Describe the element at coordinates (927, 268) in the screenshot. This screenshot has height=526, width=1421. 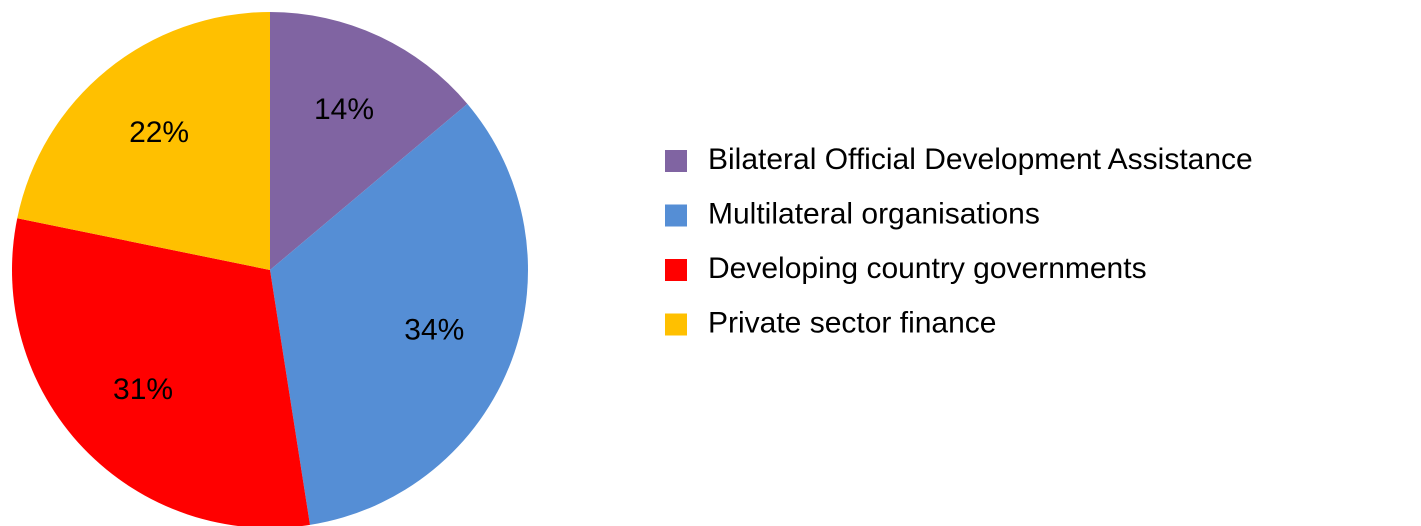
I see `legend-label: Developing country governments` at that location.